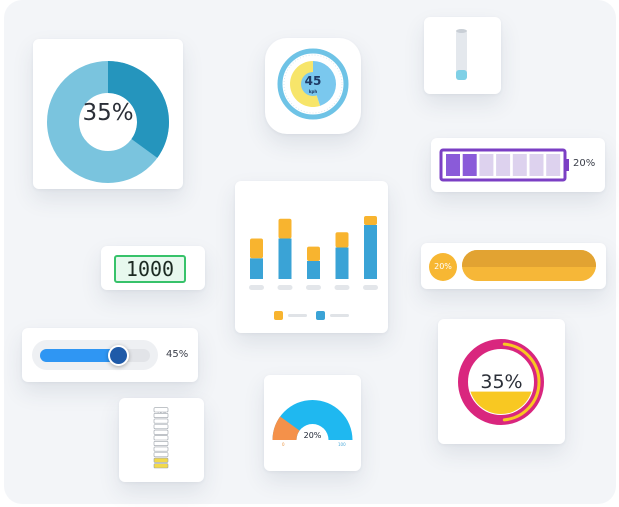 The width and height of the screenshot is (619, 507). What do you see at coordinates (312, 435) in the screenshot?
I see `semicircle-gauge-label: 20%` at bounding box center [312, 435].